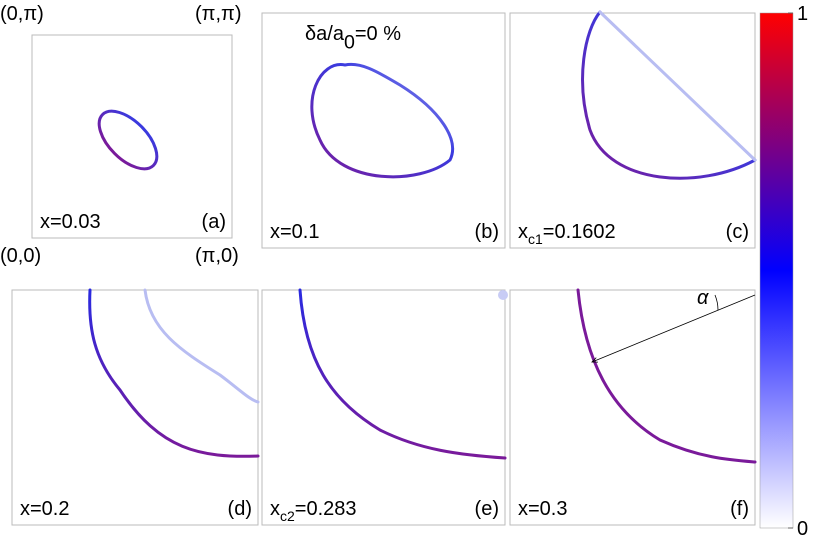 Image resolution: width=814 pixels, height=548 pixels. What do you see at coordinates (739, 509) in the screenshot?
I see `panel-tag: (f)` at bounding box center [739, 509].